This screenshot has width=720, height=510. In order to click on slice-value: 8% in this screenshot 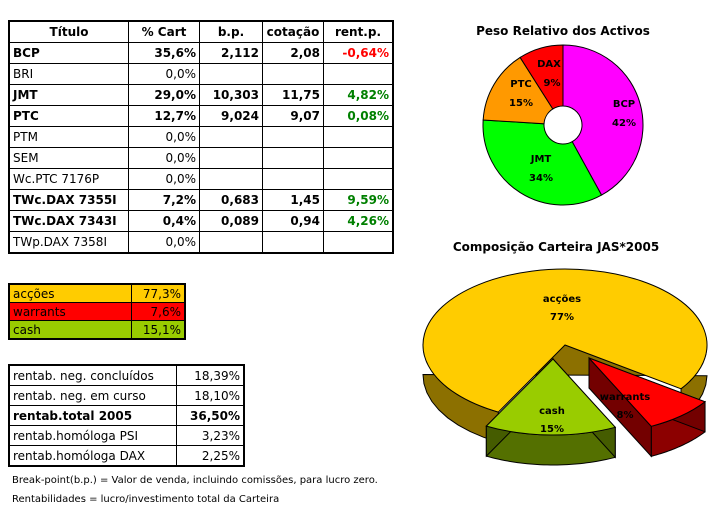, I will do `click(625, 415)`.